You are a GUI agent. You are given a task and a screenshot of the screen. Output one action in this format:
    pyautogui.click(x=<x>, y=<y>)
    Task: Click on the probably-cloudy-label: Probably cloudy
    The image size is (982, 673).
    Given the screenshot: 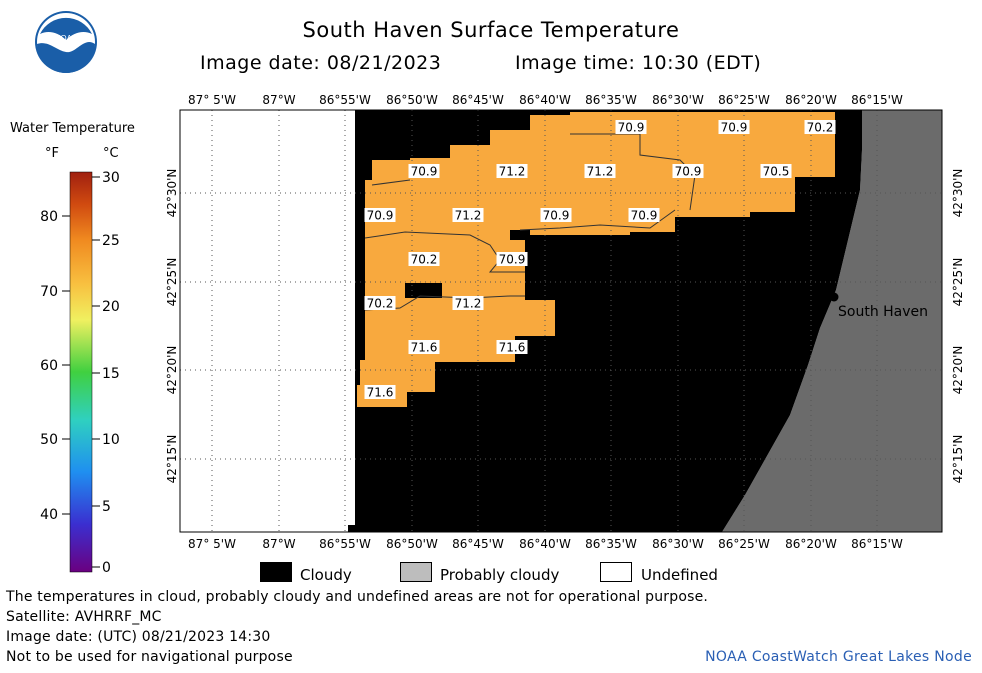 What is the action you would take?
    pyautogui.click(x=500, y=575)
    